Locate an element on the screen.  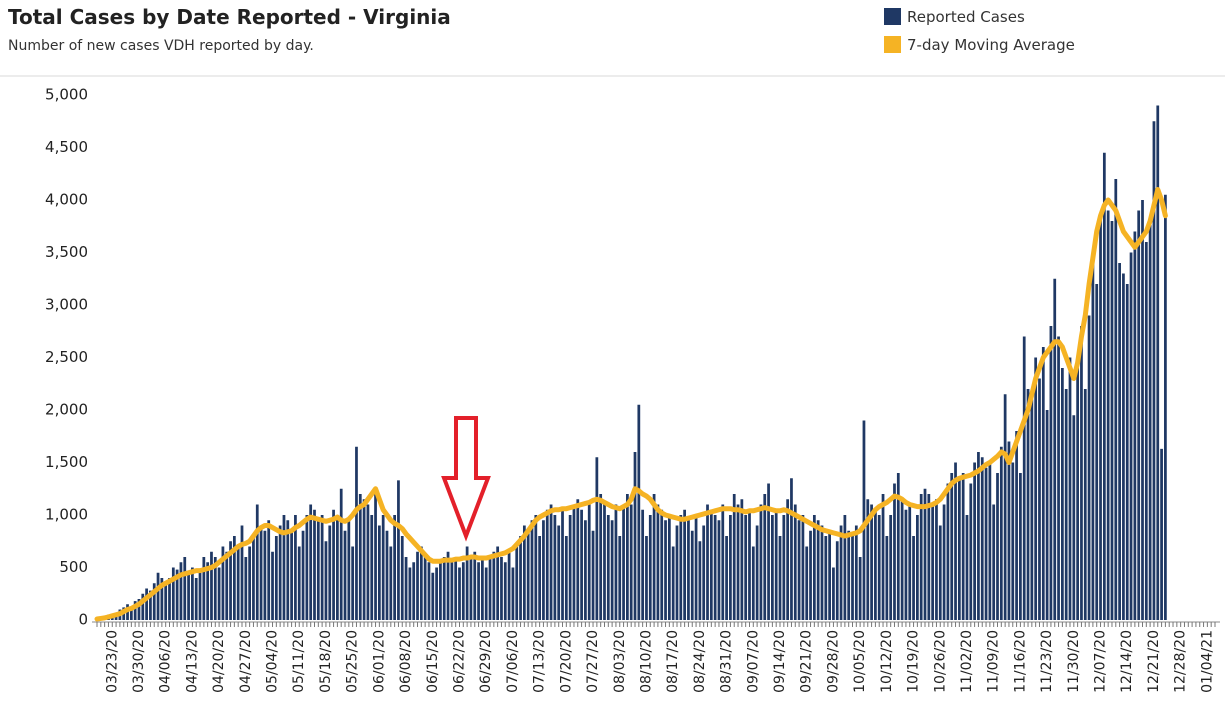
x-tick-label: 10/19/20 is located at coordinates (914, 661).